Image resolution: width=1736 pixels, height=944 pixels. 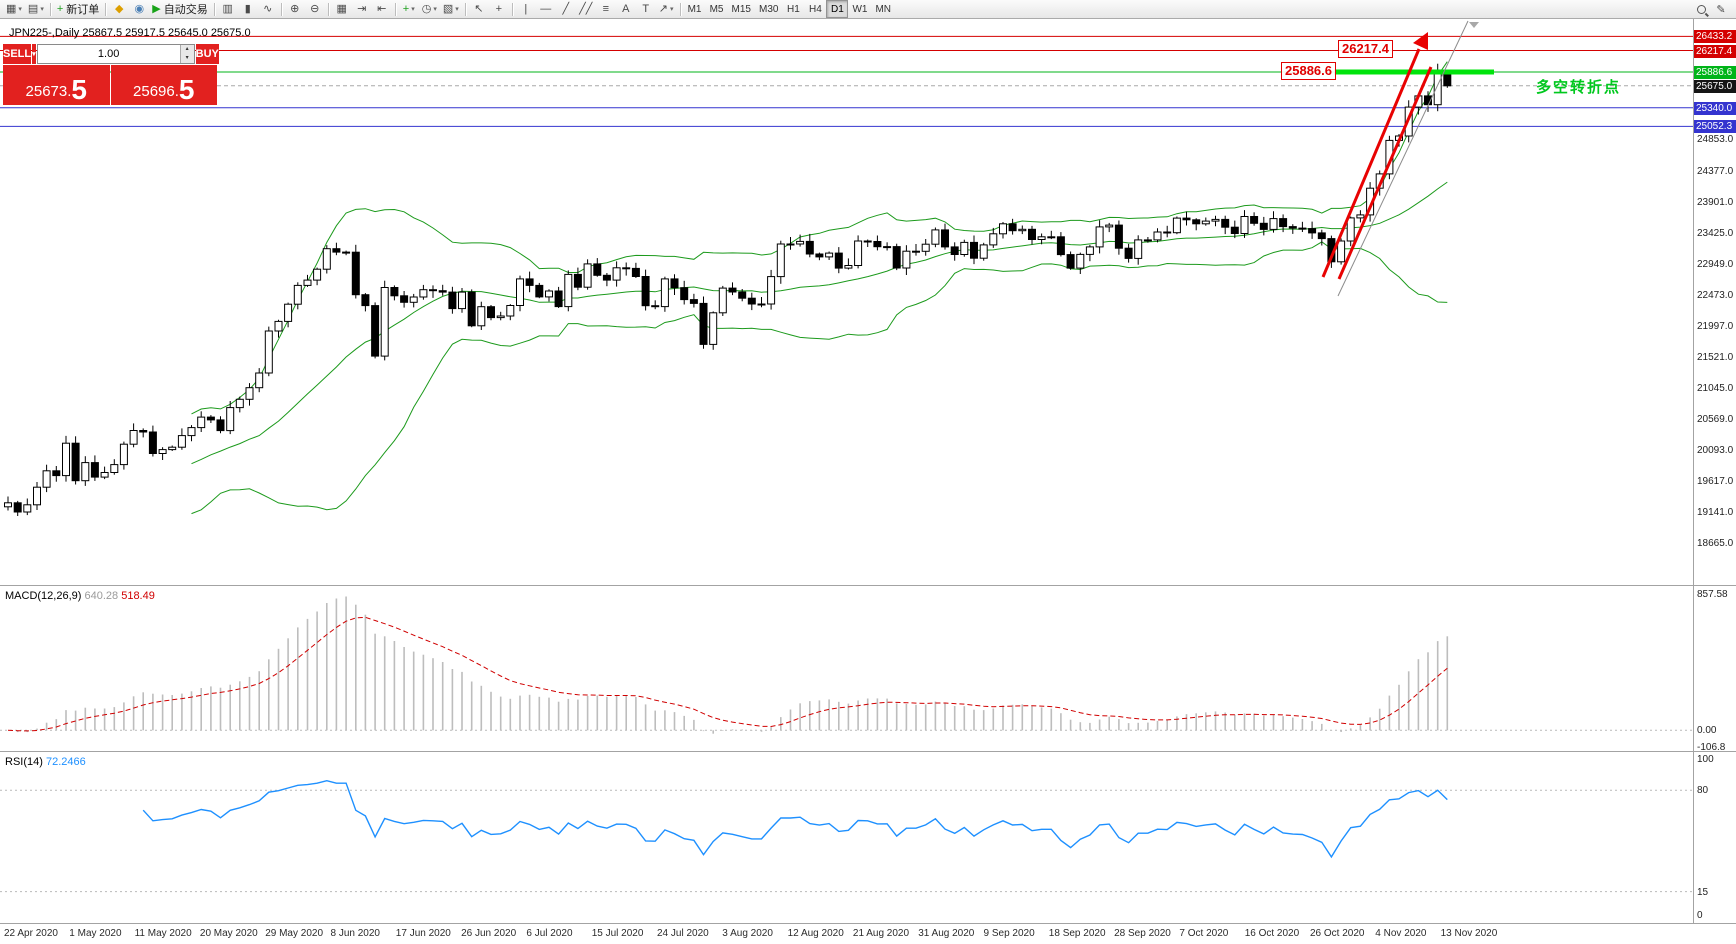 I want to click on fibonacci-button: ≡, so click(x=605, y=9).